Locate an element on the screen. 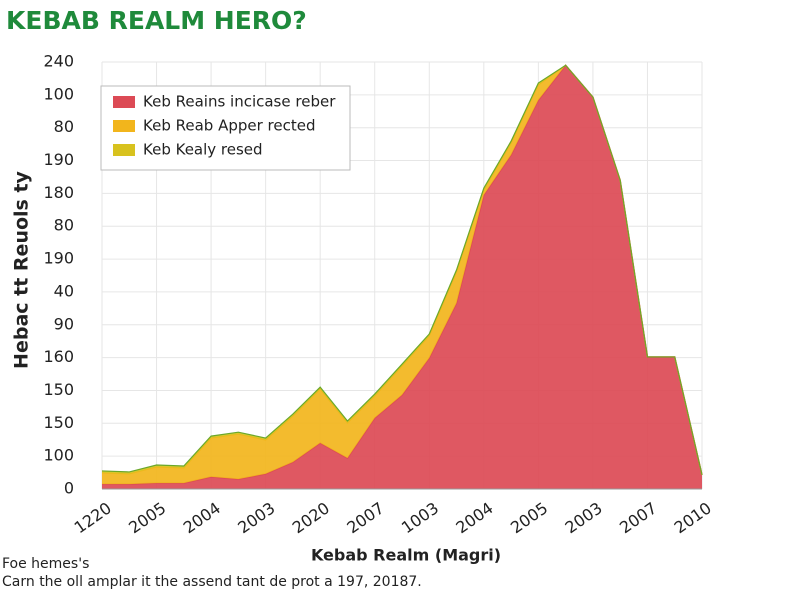 The height and width of the screenshot is (600, 800). x-tick-label: 1003 is located at coordinates (420, 517).